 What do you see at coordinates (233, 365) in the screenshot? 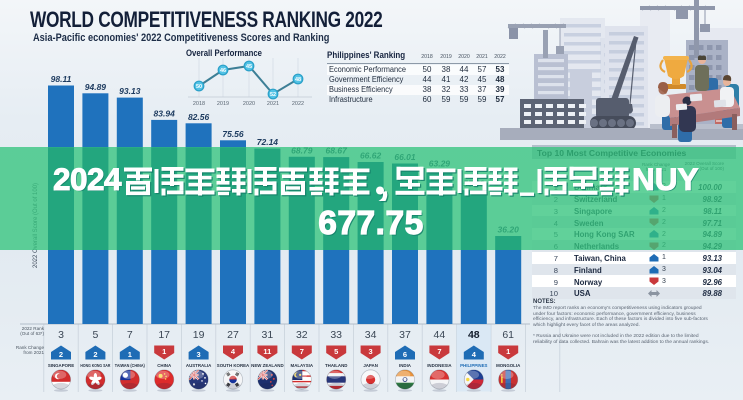
I see `svg-text: SOUTH KOREA` at bounding box center [233, 365].